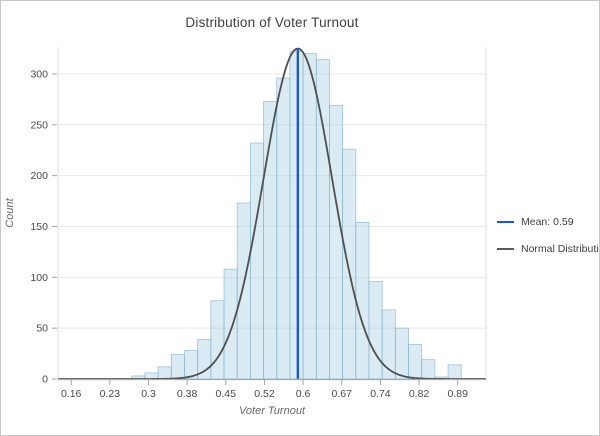 The image size is (600, 436). What do you see at coordinates (39, 176) in the screenshot?
I see `y-tick-label: 200` at bounding box center [39, 176].